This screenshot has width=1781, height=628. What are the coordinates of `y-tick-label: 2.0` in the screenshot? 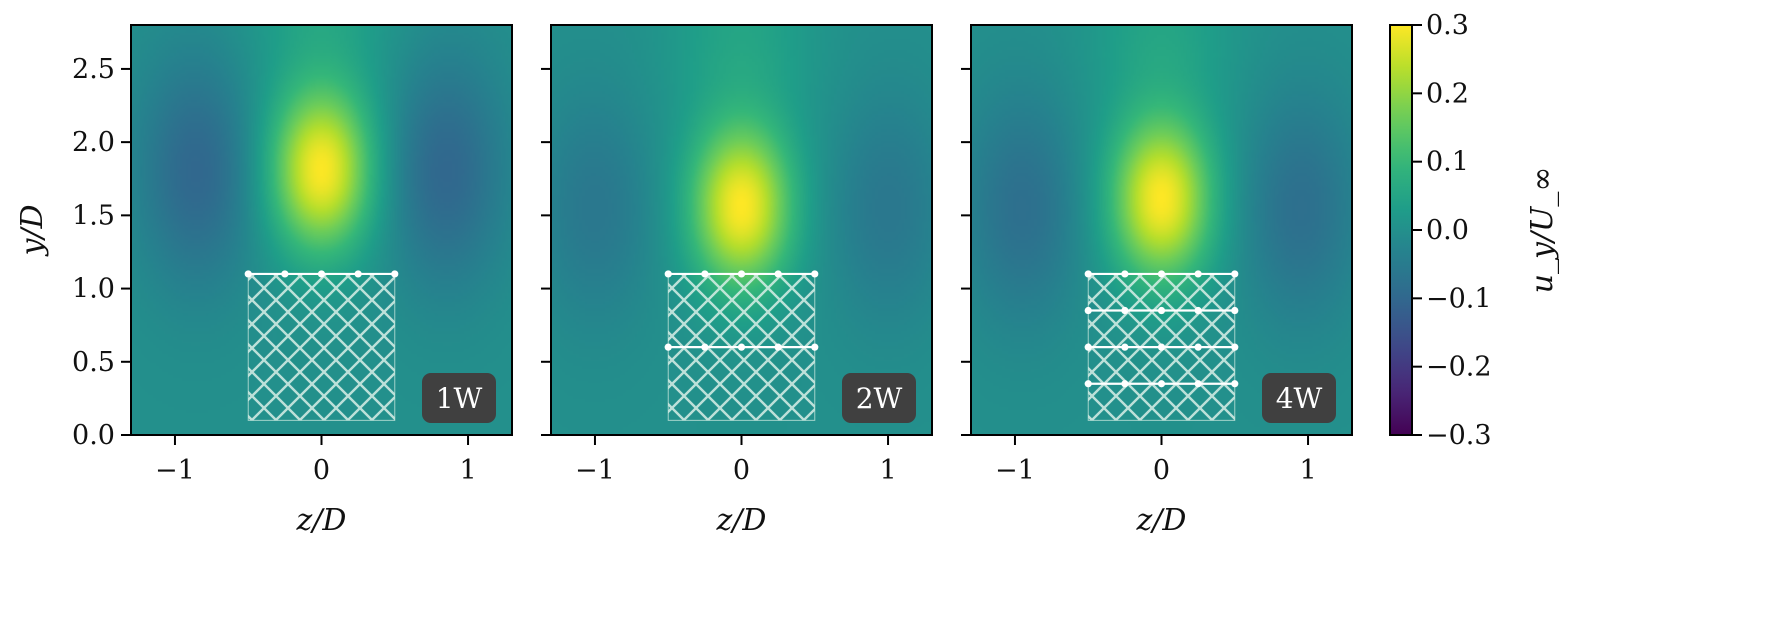 It's located at (93, 142).